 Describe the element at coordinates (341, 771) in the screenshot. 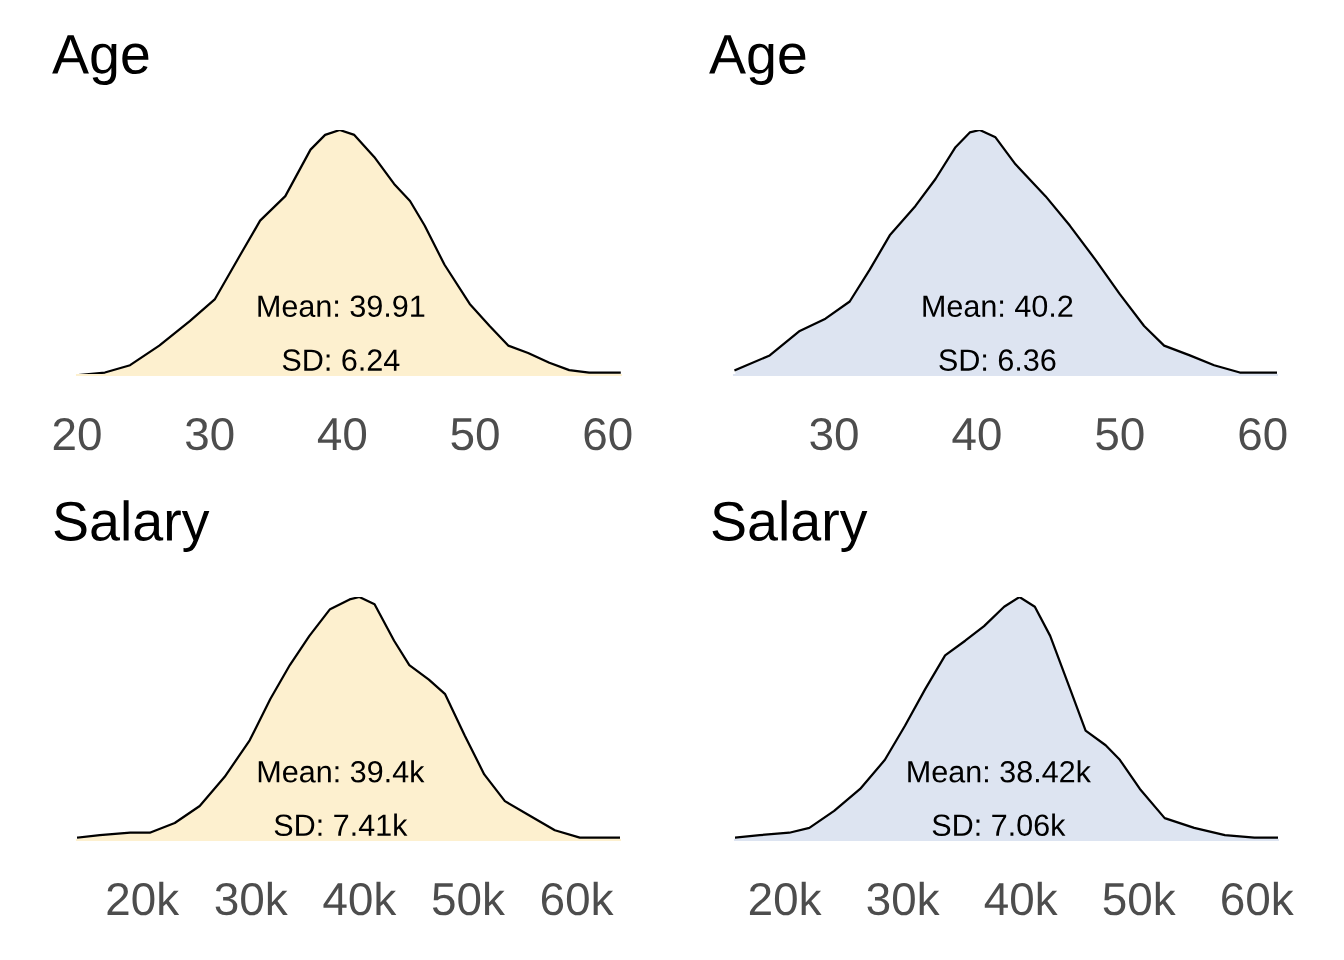

I see `annotation: Mean: 39.4k` at that location.